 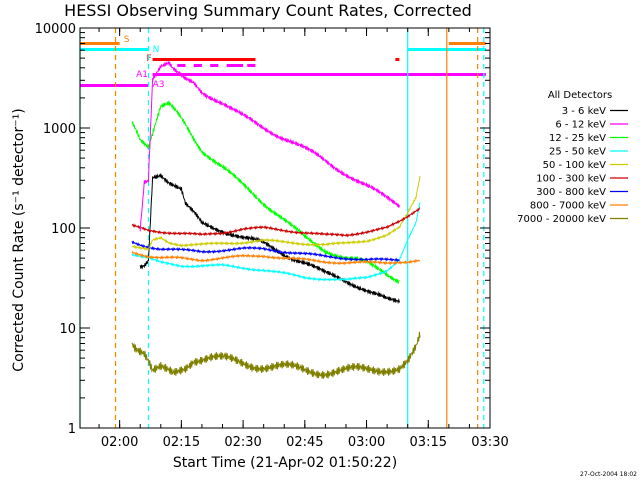 What do you see at coordinates (580, 95) in the screenshot?
I see `legend-title: All Detectors` at bounding box center [580, 95].